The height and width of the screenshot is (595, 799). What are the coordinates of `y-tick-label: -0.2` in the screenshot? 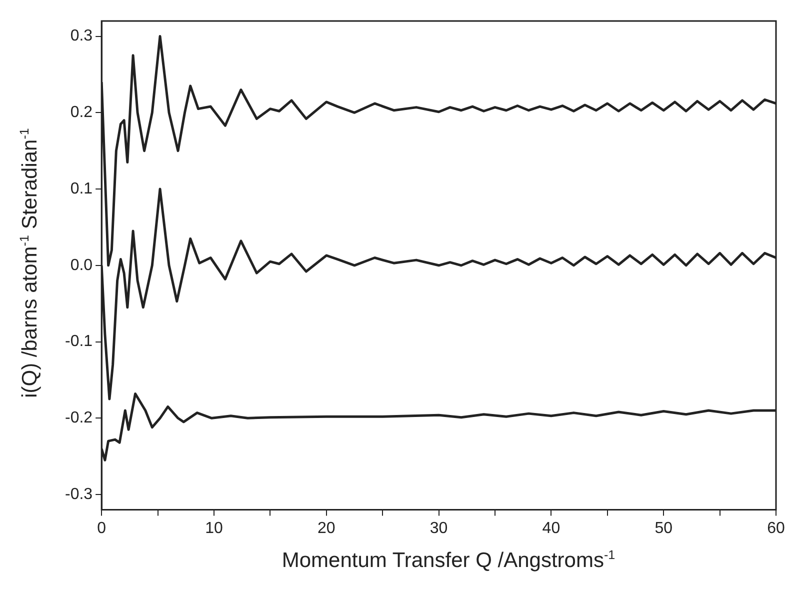 It's located at (78, 418).